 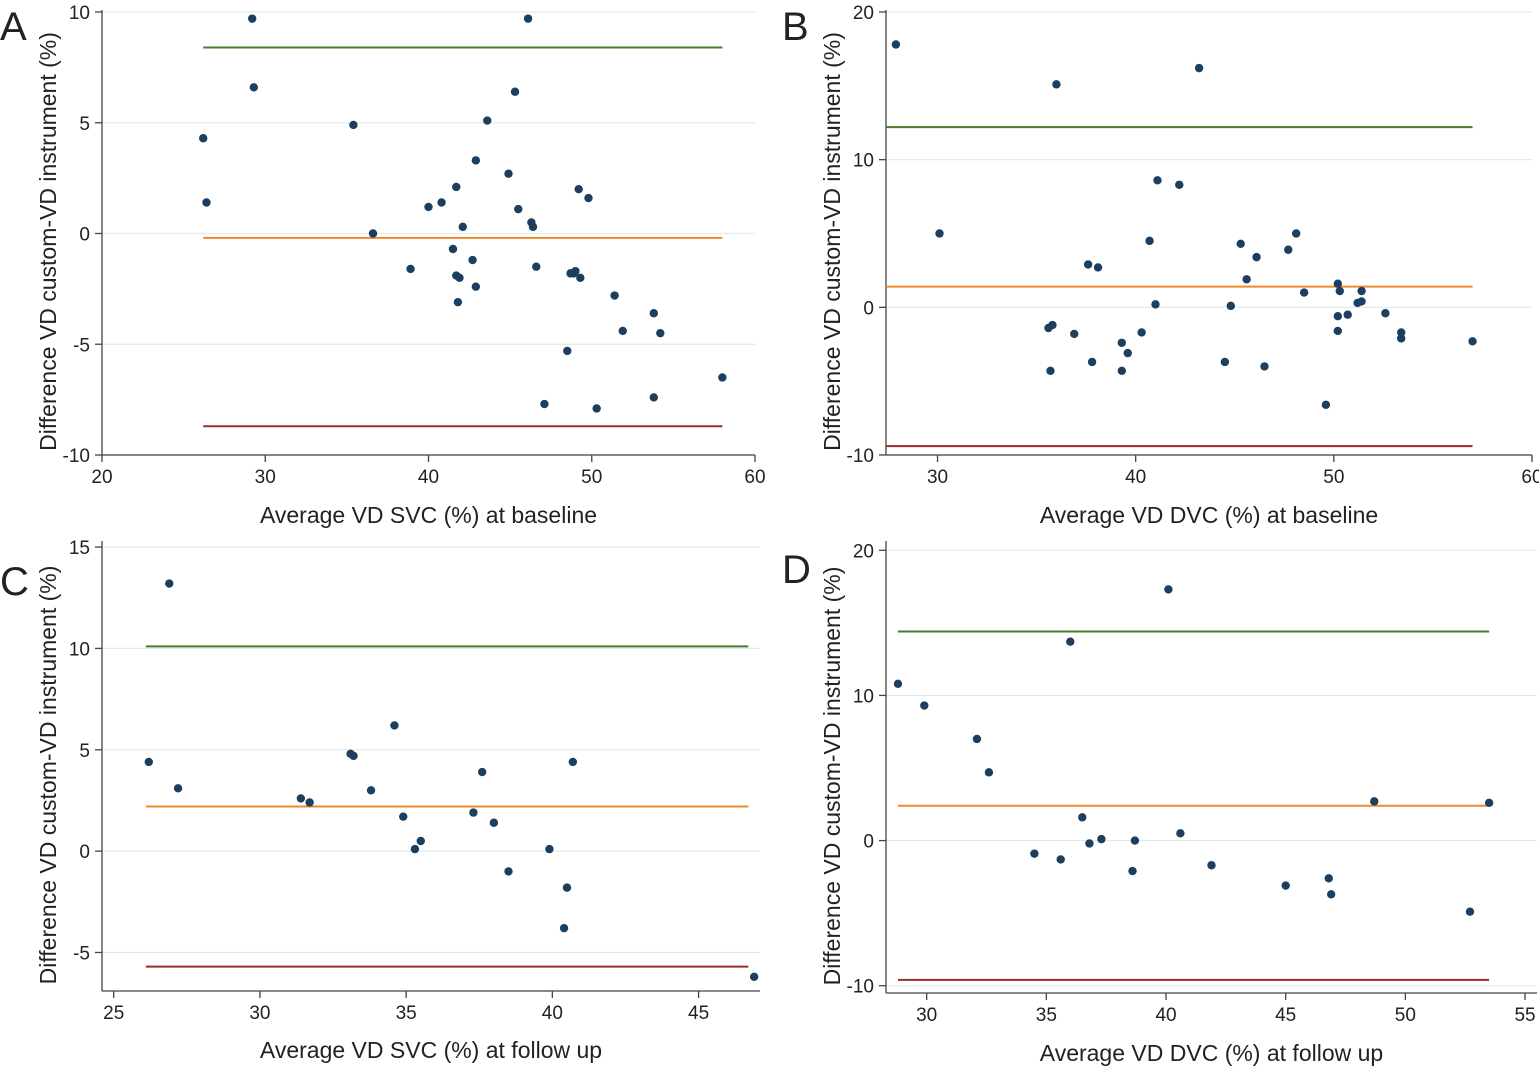 I want to click on x-tick-label: 55, so click(x=1524, y=1015).